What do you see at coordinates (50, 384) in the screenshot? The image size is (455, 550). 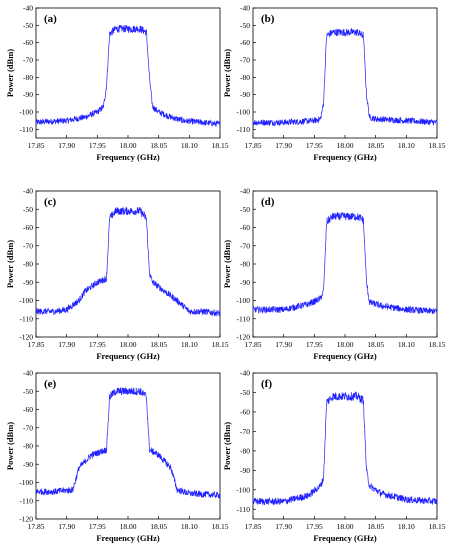 I see `panel-label: (e)` at bounding box center [50, 384].